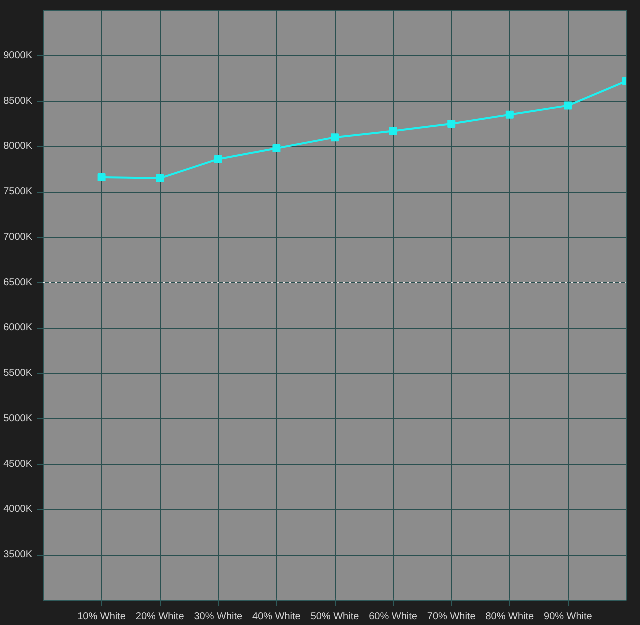  I want to click on x-tick-label: 20% White, so click(160, 617).